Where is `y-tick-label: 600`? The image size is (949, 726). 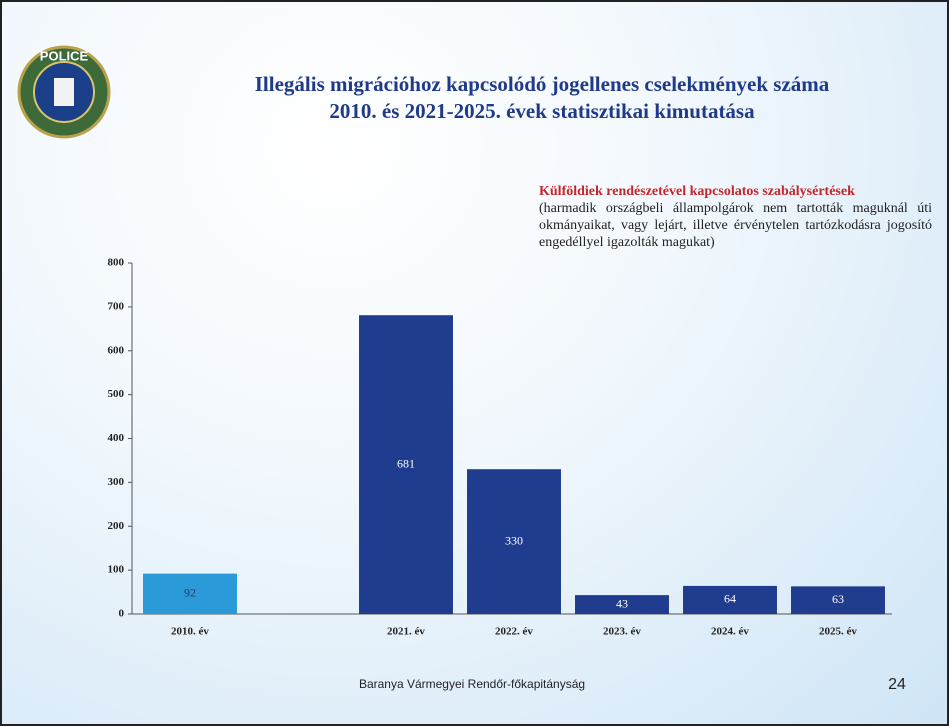
y-tick-label: 600 is located at coordinates (116, 350).